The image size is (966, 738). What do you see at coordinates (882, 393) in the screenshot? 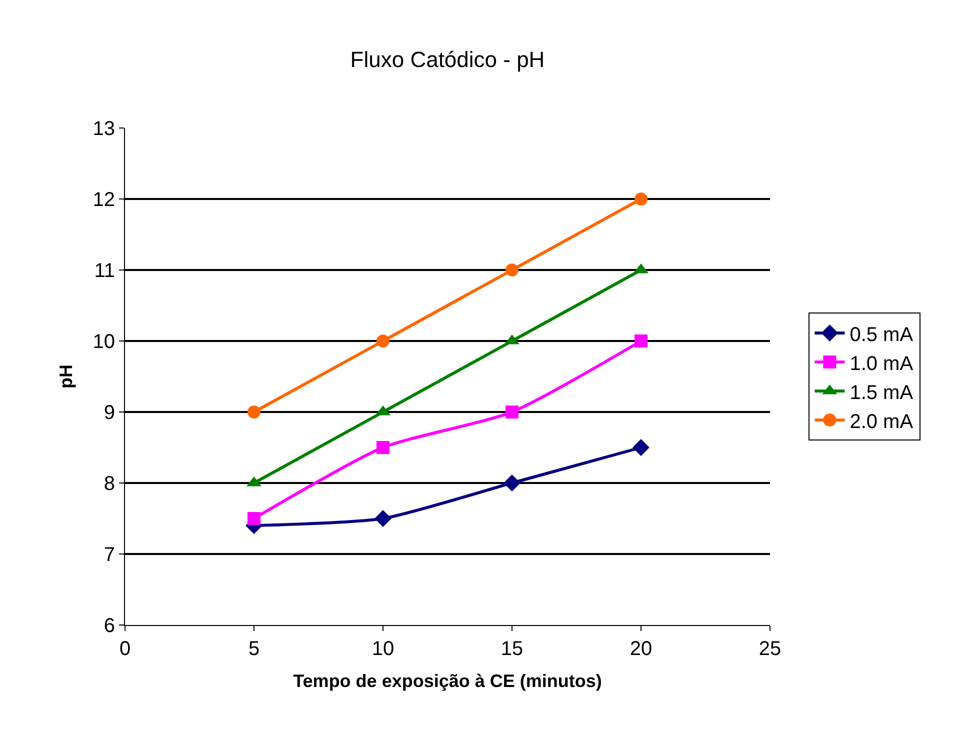
I see `legend-label: 1.5 mA` at bounding box center [882, 393].